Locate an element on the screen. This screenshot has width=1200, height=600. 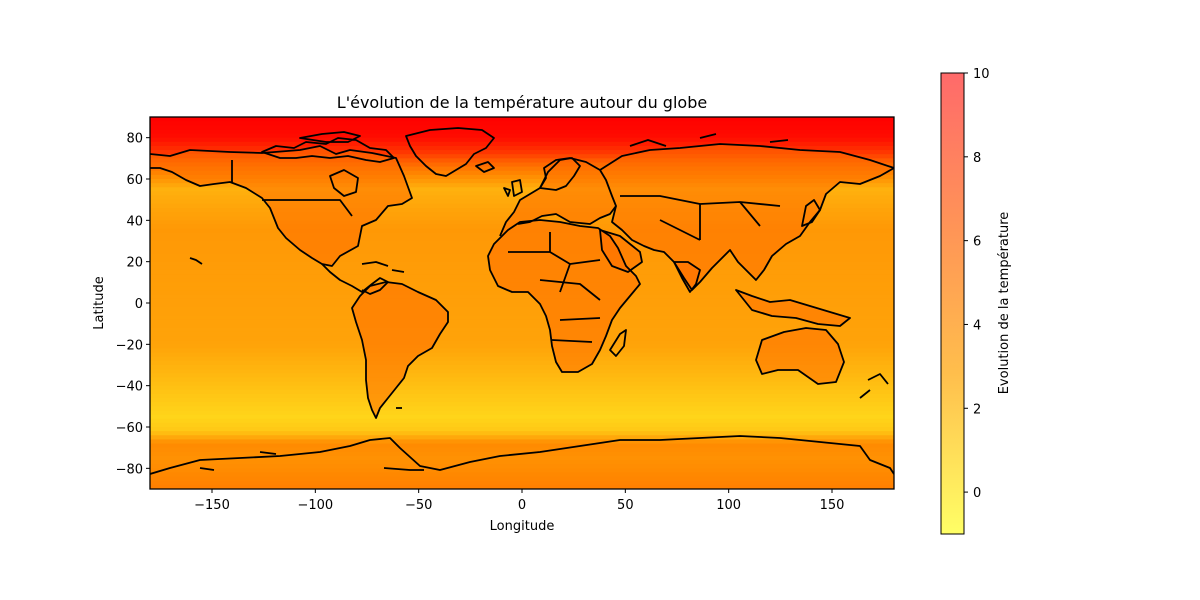
x-tick-label: 50 is located at coordinates (625, 505).